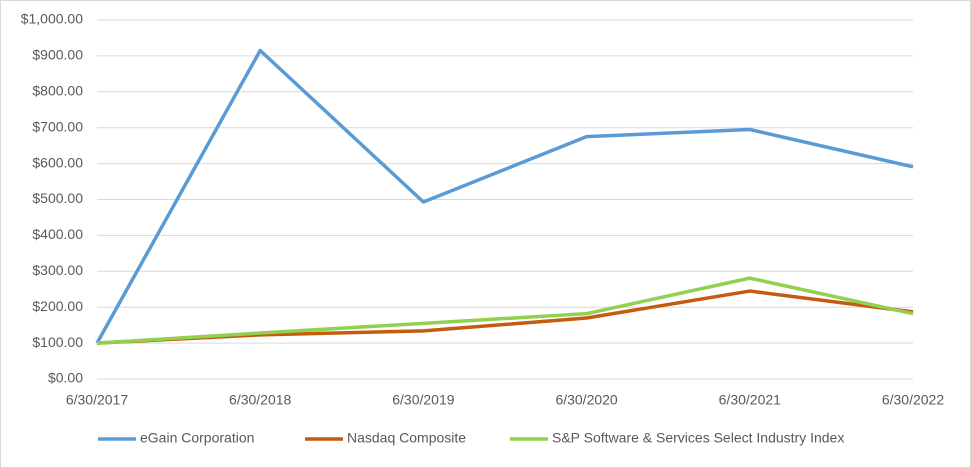 Image resolution: width=971 pixels, height=468 pixels. I want to click on y-tick-label: $600.00, so click(57, 162).